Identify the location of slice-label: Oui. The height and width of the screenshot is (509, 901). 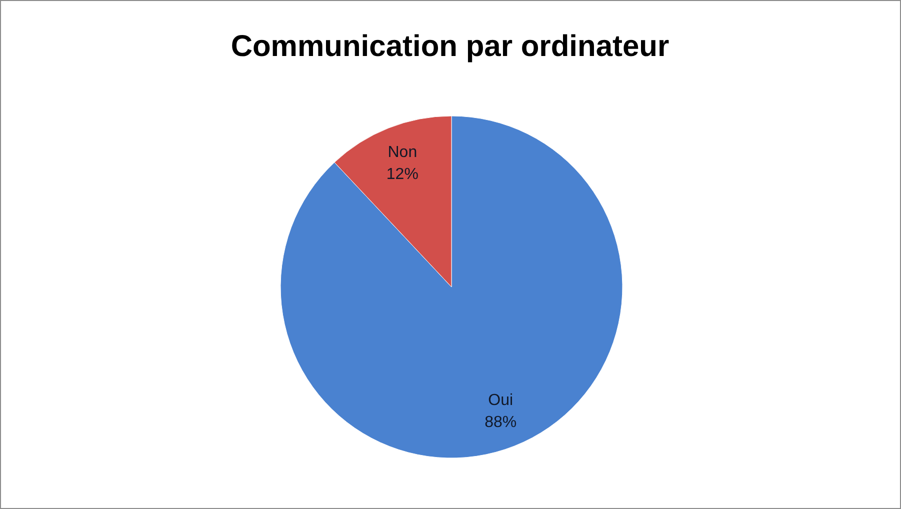
(501, 401).